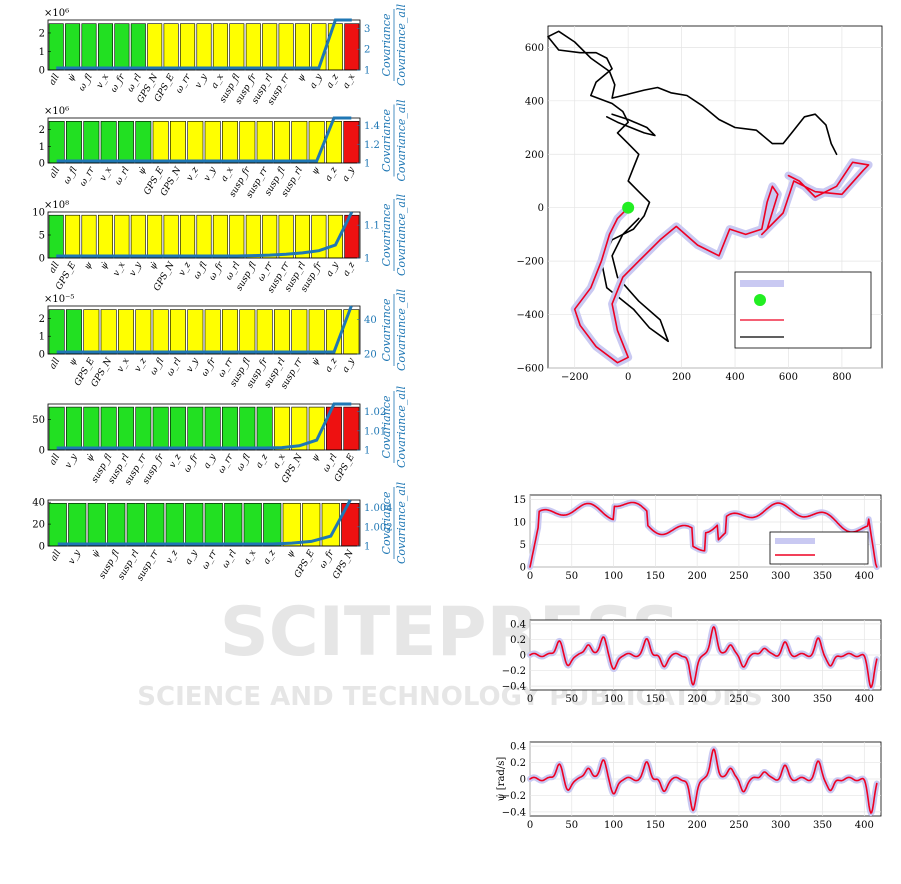 This screenshot has width=901, height=884. What do you see at coordinates (305, 564) in the screenshot?
I see `category-label: GPS_E` at bounding box center [305, 564].